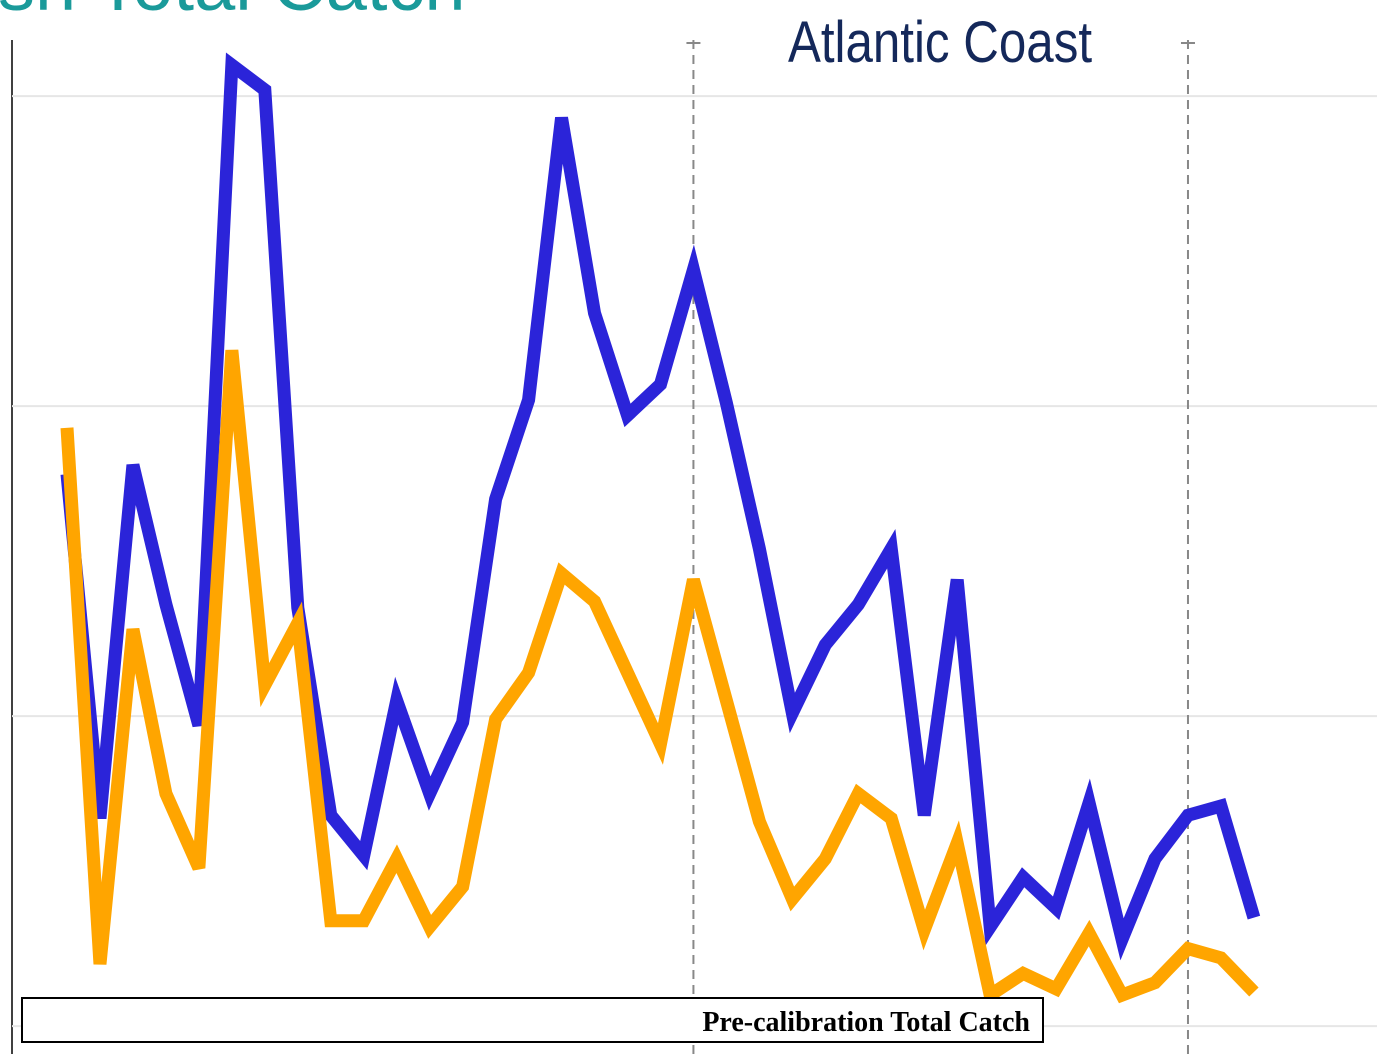 Image resolution: width=1377 pixels, height=1054 pixels. I want to click on chart-title: sh Total Catch, so click(233, 13).